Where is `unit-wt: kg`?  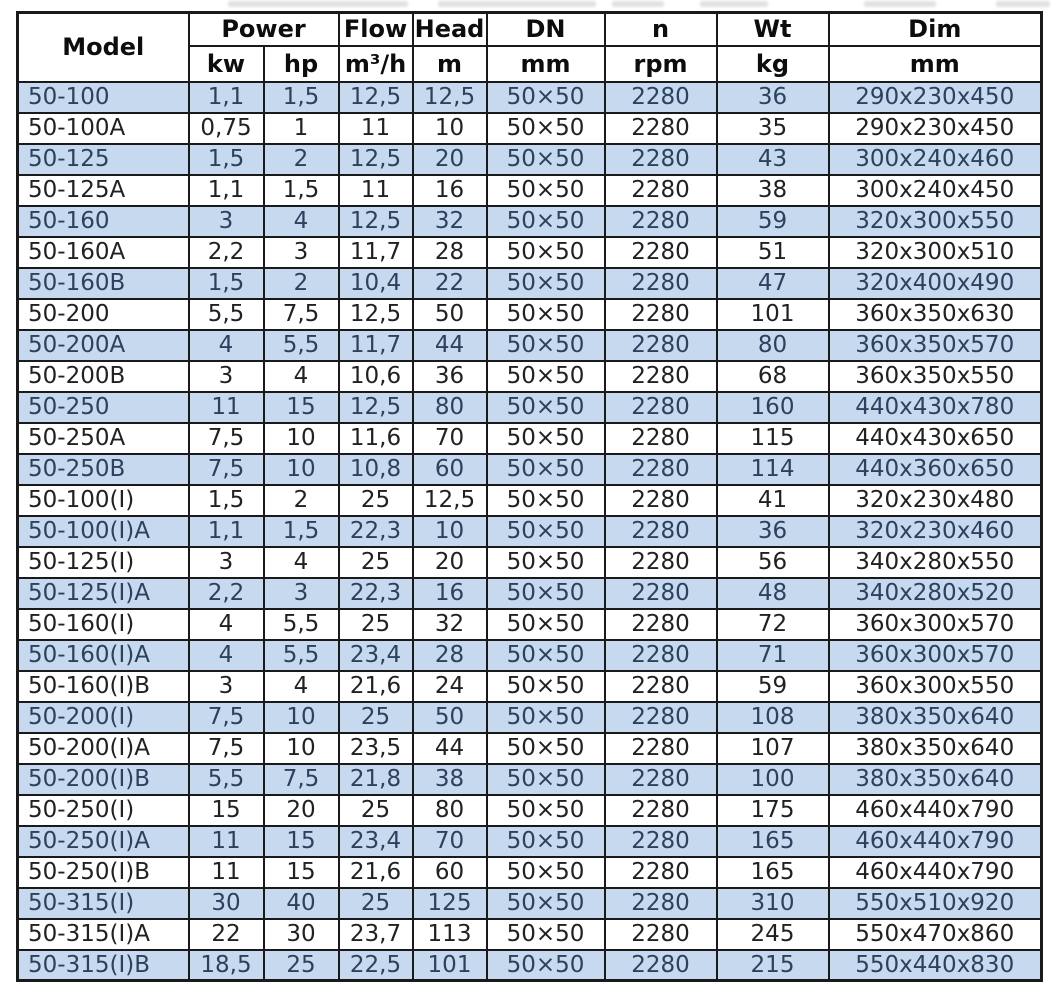 unit-wt: kg is located at coordinates (772, 63).